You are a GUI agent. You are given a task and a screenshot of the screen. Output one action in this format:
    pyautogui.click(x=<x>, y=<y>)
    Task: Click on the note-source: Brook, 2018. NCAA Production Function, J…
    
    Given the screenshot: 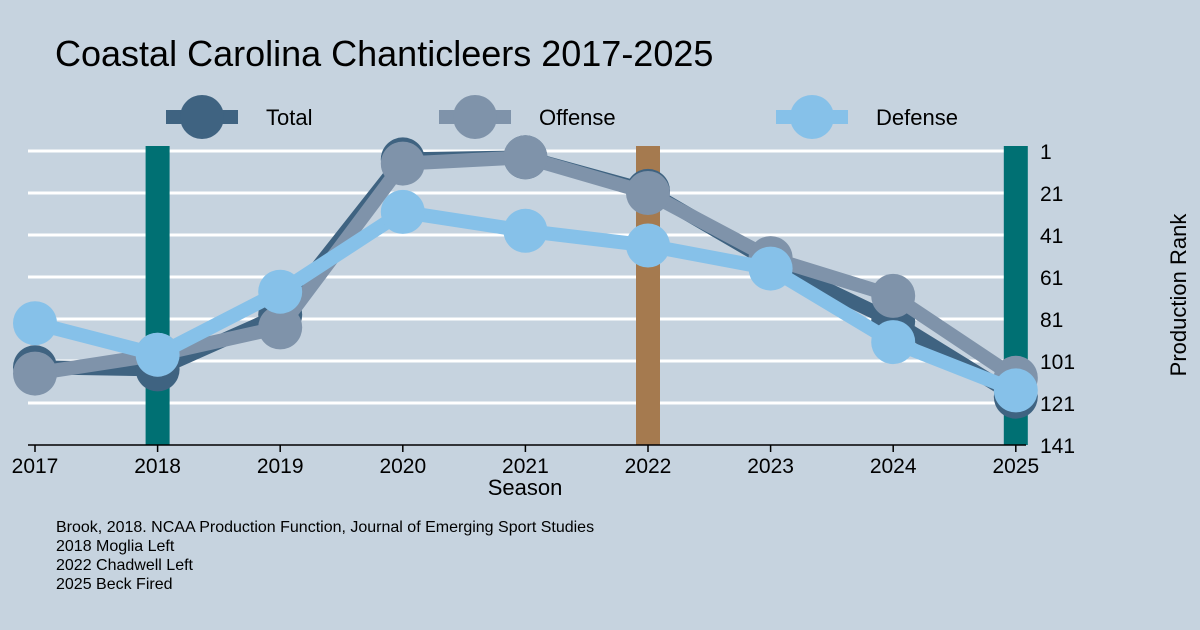 What is the action you would take?
    pyautogui.click(x=325, y=527)
    